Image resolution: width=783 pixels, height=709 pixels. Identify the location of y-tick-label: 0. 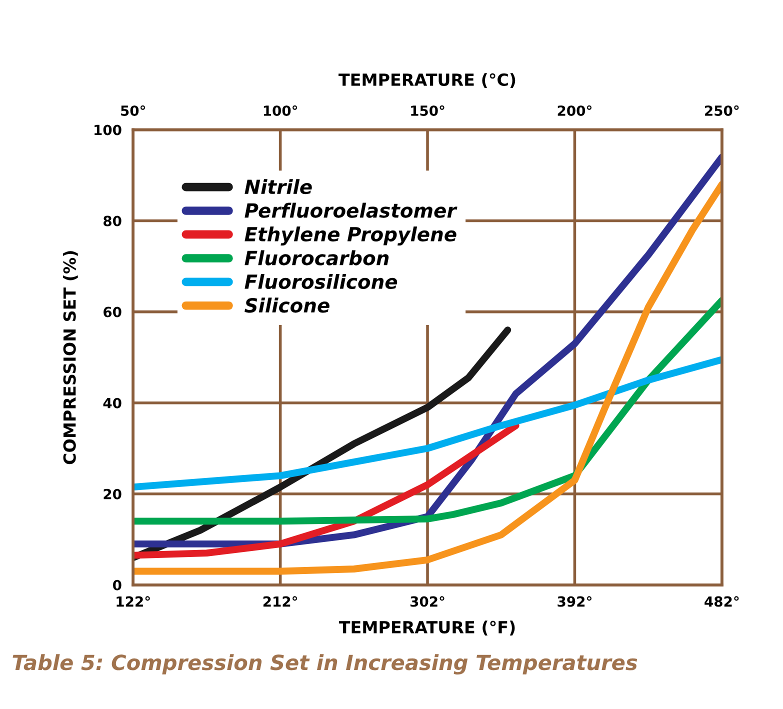
(117, 585).